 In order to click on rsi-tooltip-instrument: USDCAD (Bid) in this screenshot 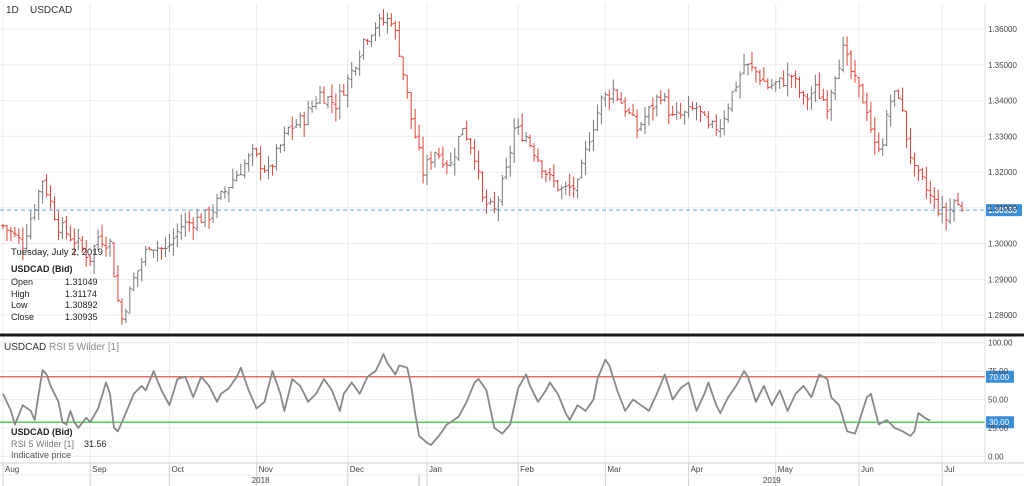, I will do `click(42, 432)`.